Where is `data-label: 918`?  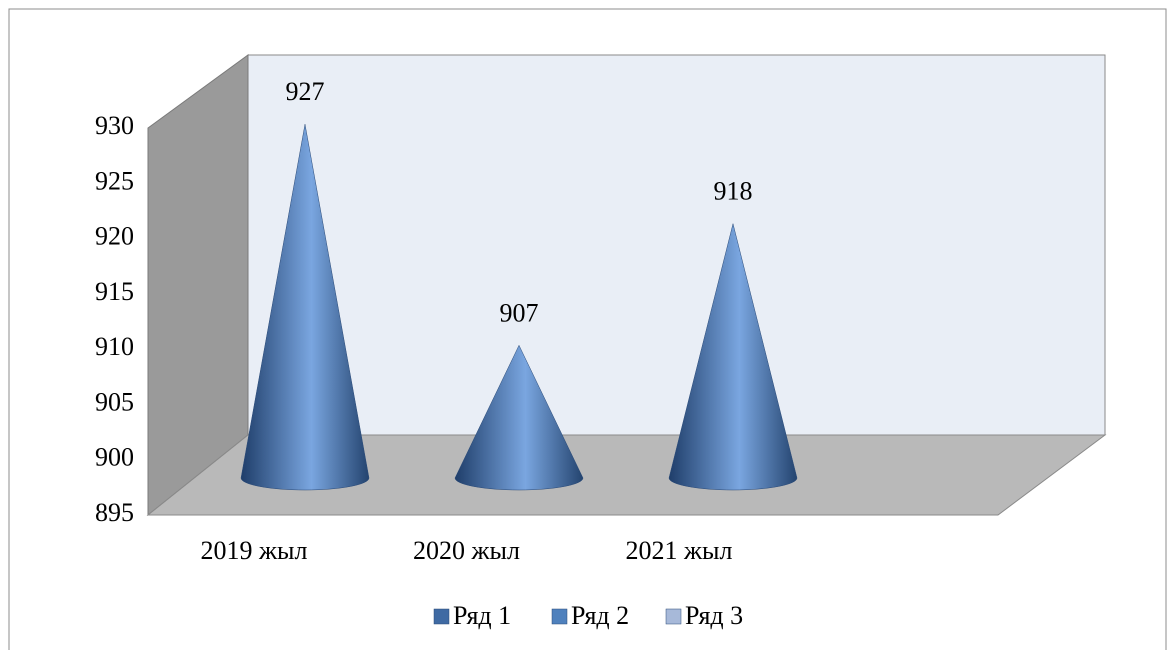 data-label: 918 is located at coordinates (733, 191).